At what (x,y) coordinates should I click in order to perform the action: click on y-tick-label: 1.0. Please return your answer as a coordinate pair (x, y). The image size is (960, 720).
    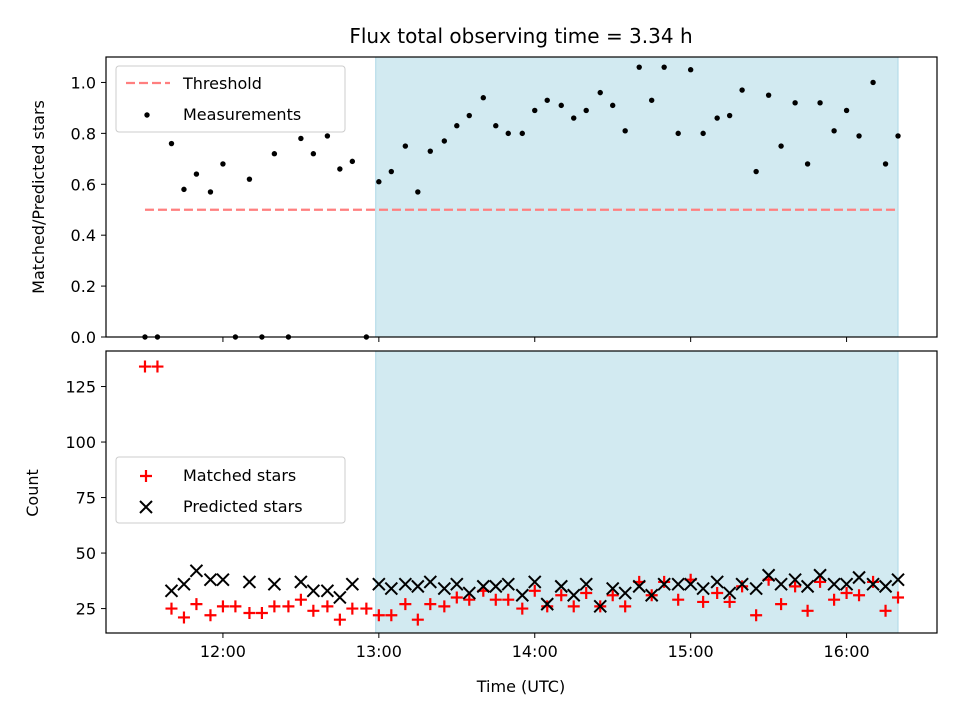
    Looking at the image, I should click on (83, 82).